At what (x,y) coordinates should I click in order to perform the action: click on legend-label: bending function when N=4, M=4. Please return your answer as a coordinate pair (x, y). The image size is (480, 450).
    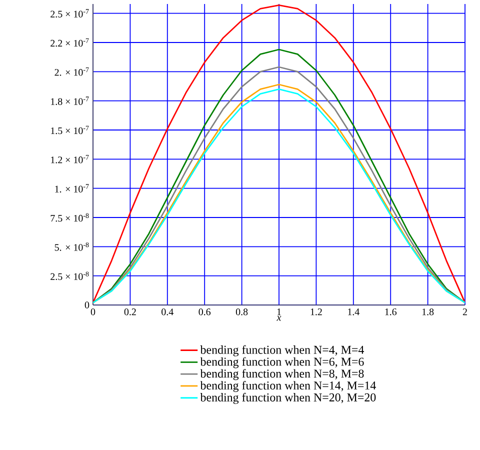
    Looking at the image, I should click on (282, 350).